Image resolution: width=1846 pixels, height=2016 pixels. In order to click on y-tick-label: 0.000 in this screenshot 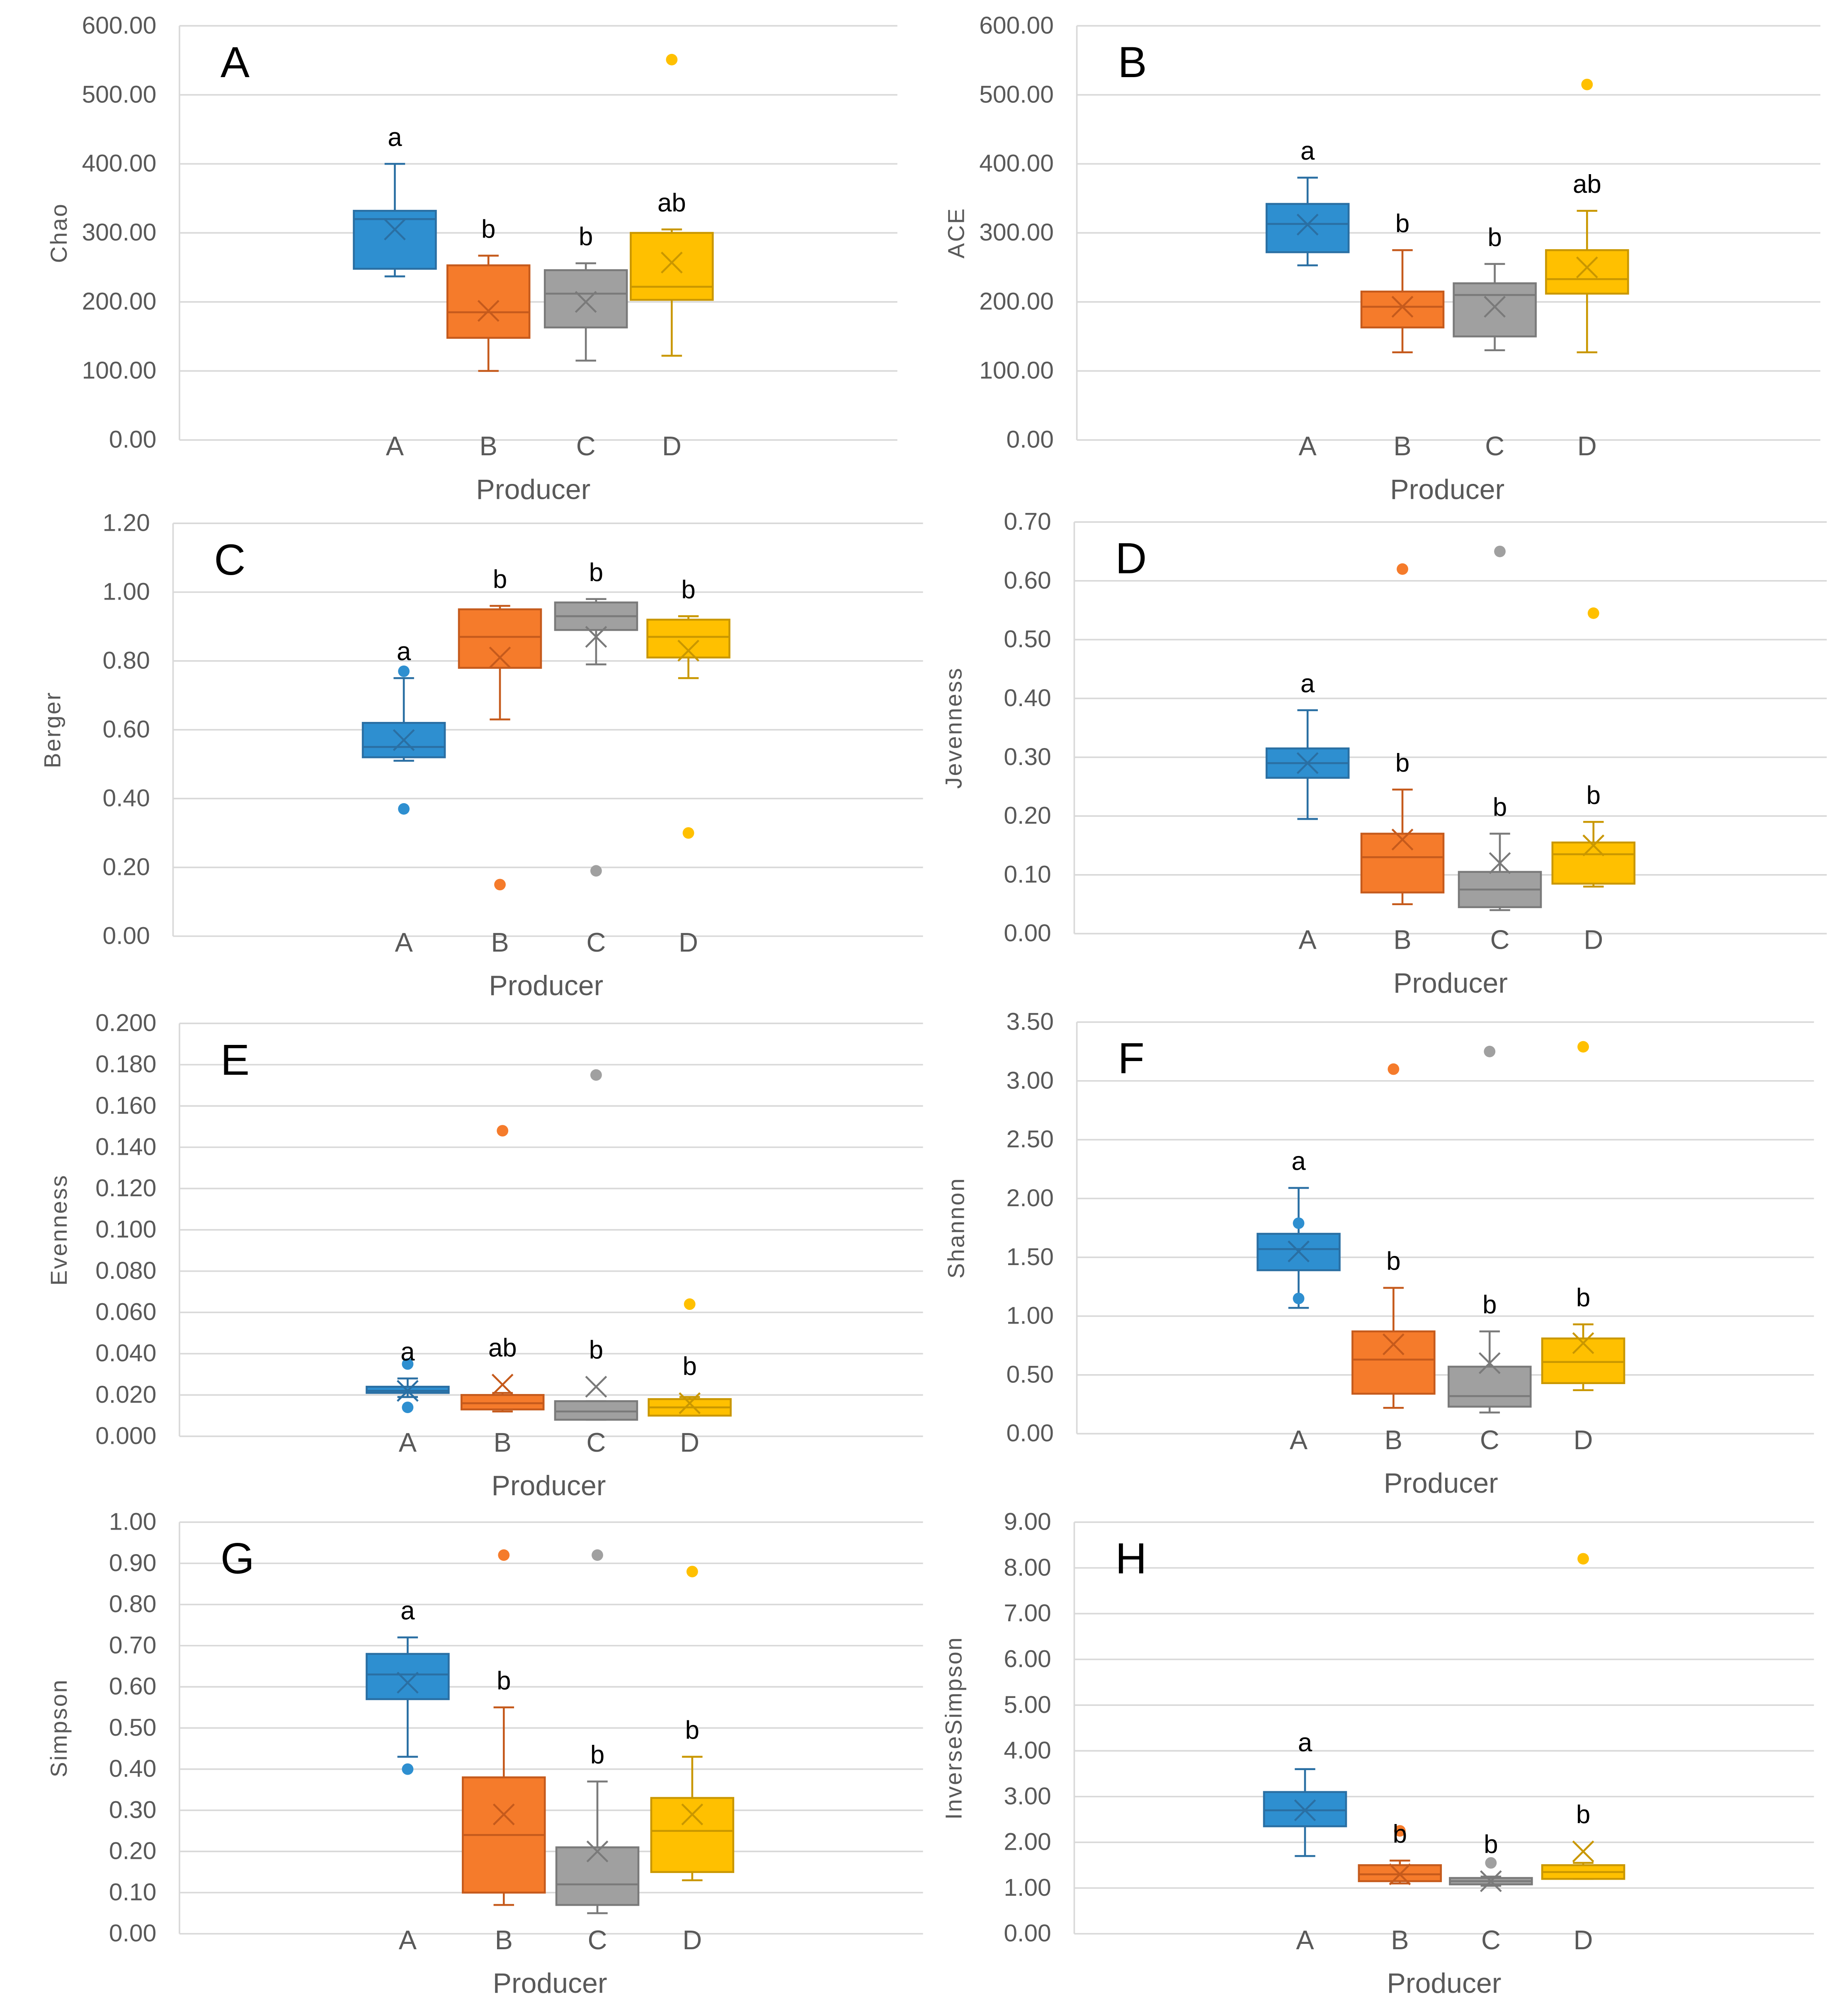, I will do `click(125, 1435)`.